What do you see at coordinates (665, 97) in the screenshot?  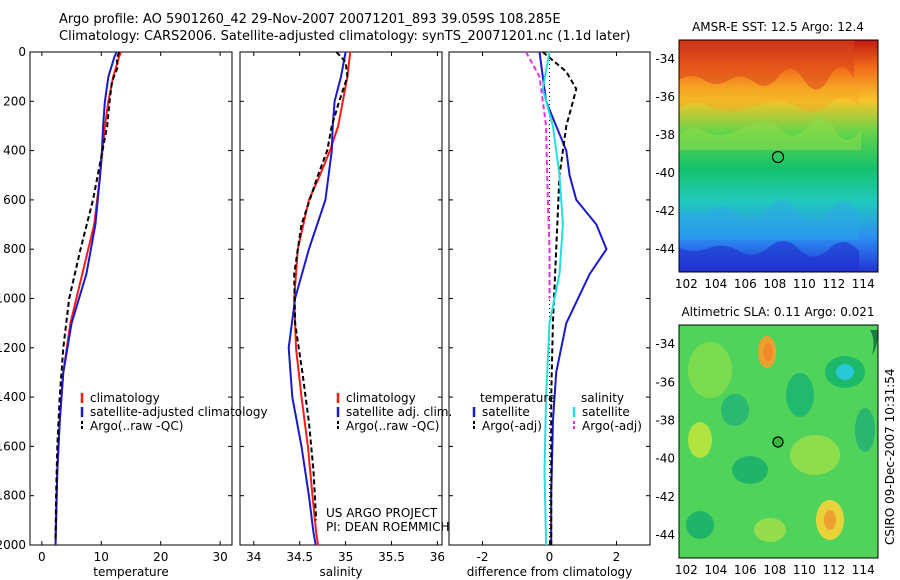 I see `sst-map-ytick-label: -36` at bounding box center [665, 97].